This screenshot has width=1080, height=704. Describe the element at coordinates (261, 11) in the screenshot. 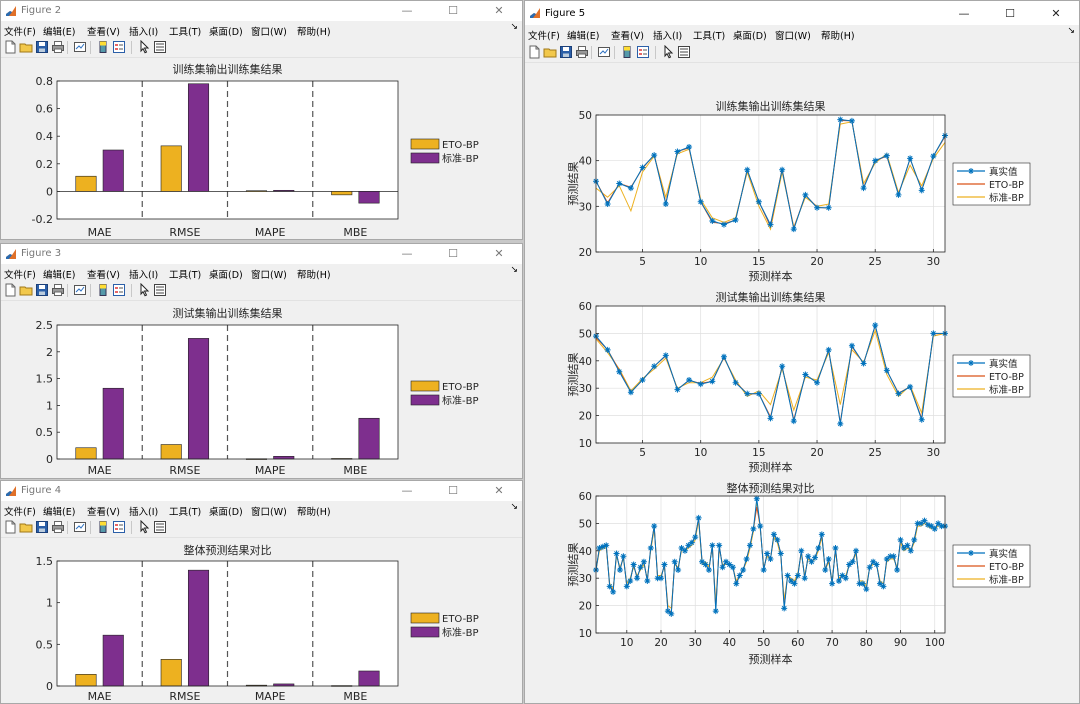

I see `title-bar: Figure 2 — ☐ ✕` at that location.